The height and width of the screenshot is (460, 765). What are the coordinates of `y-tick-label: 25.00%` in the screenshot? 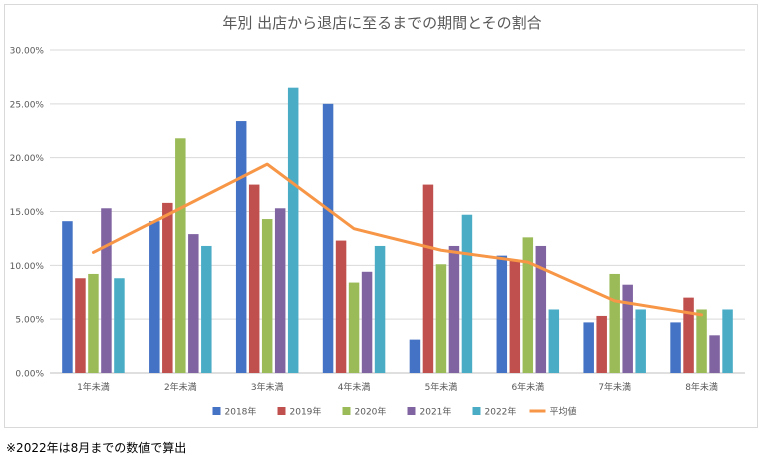 It's located at (27, 105).